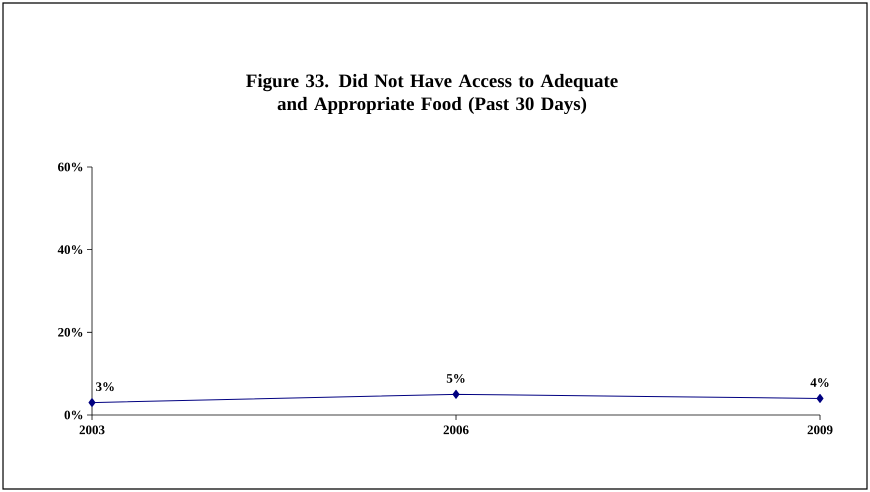 The height and width of the screenshot is (492, 870). What do you see at coordinates (819, 382) in the screenshot?
I see `data-label: 4%` at bounding box center [819, 382].